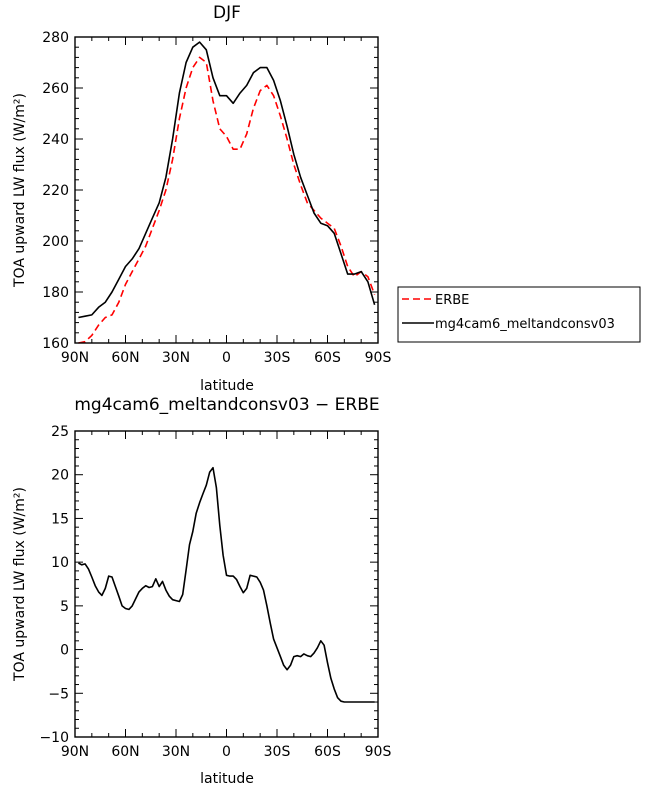 The image size is (648, 791). I want to click on legend: ERBE mg4cam6_meltandconsv03, so click(519, 314).